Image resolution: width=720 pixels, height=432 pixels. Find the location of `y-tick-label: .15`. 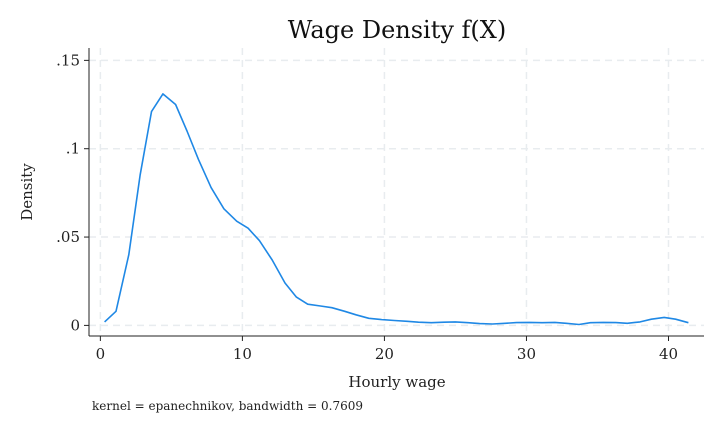

y-tick-label: .15 is located at coordinates (68, 60).